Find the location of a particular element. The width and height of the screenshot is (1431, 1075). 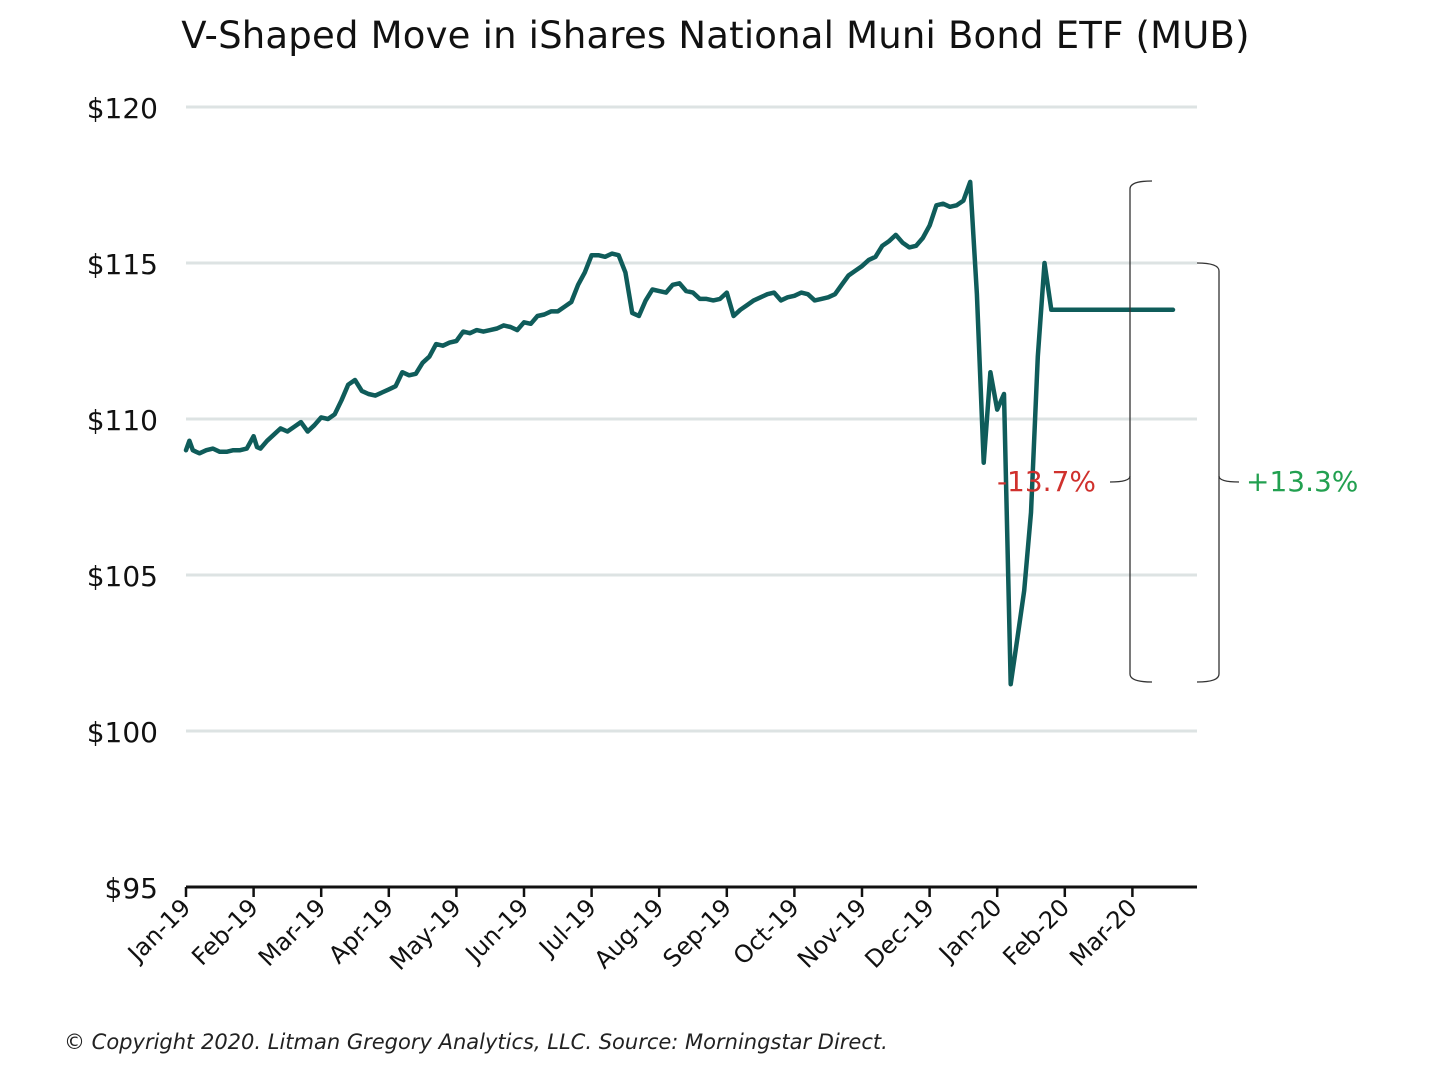

x-tick-label: May-19 is located at coordinates (425, 934).